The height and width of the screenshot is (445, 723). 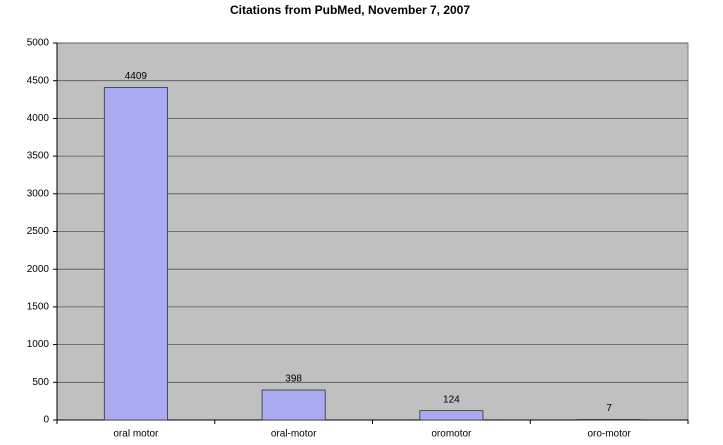 I want to click on chart-title: Citations from PubMed, November 7, 2007, so click(x=350, y=10).